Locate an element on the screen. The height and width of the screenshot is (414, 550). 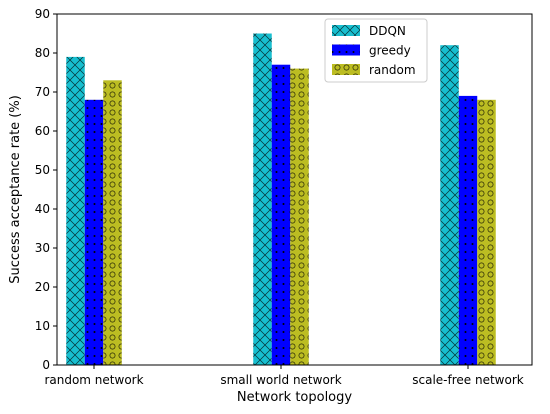
y-tick-label: 20 is located at coordinates (42, 287).